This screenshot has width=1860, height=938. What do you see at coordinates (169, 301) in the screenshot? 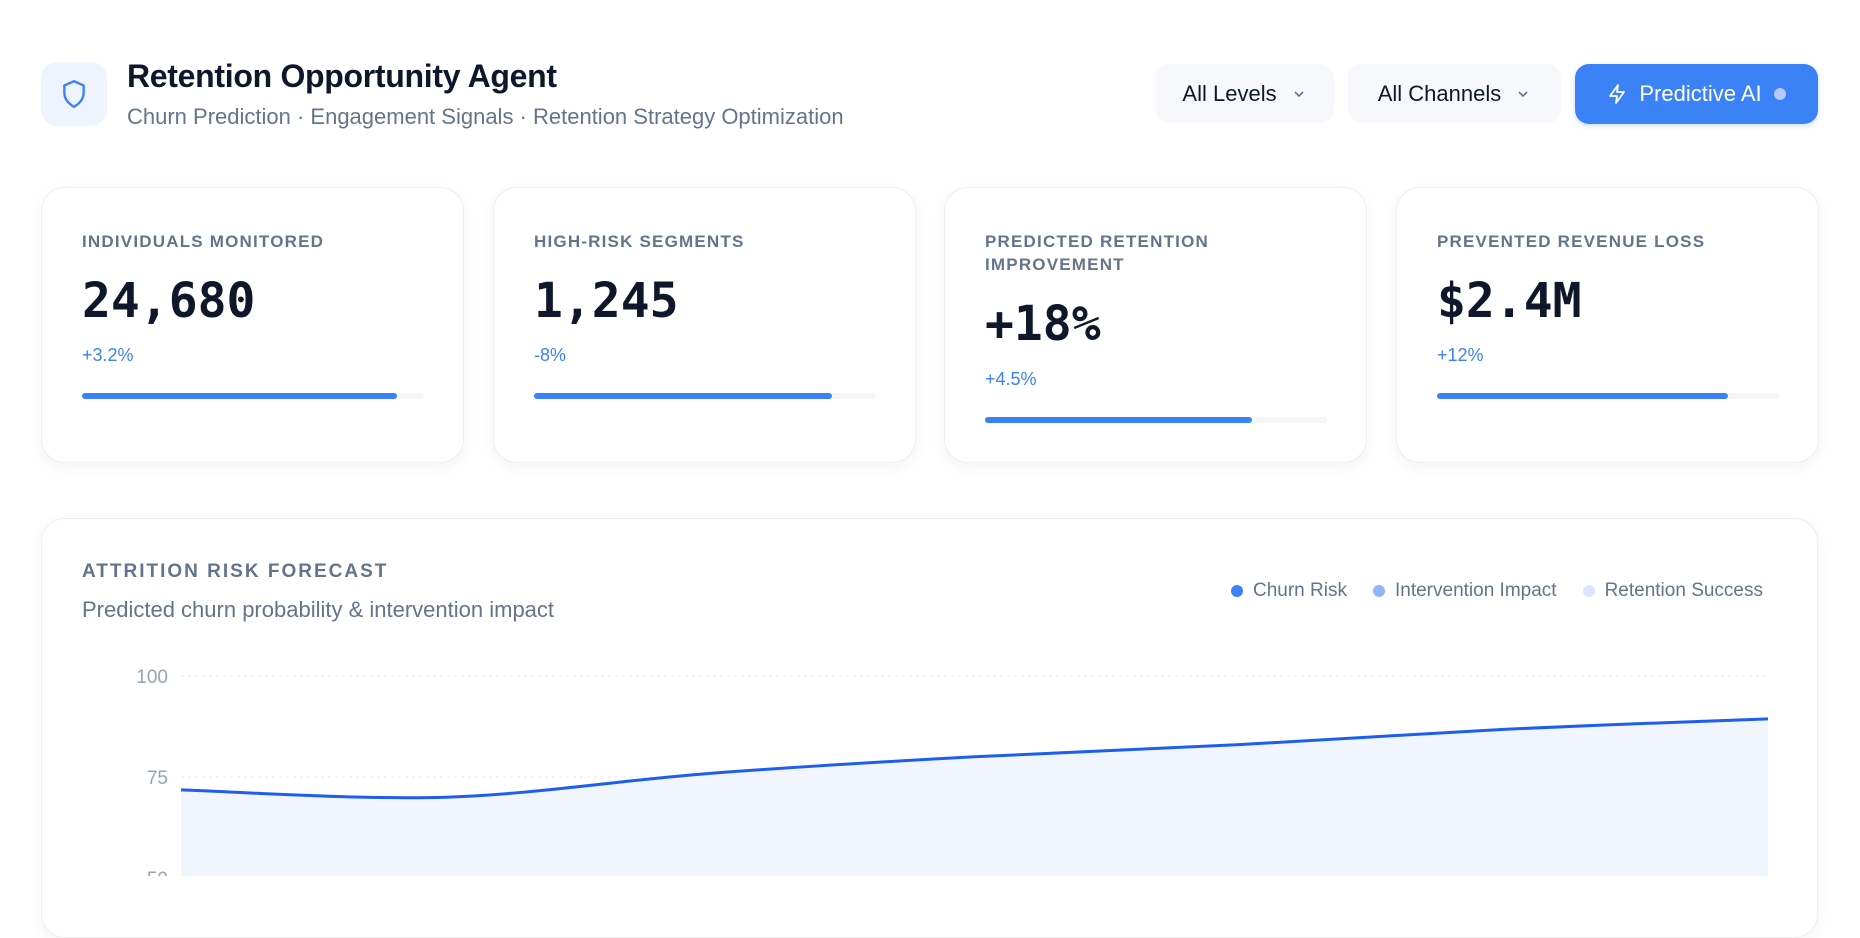
I see `kpi-value: 24,680` at bounding box center [169, 301].